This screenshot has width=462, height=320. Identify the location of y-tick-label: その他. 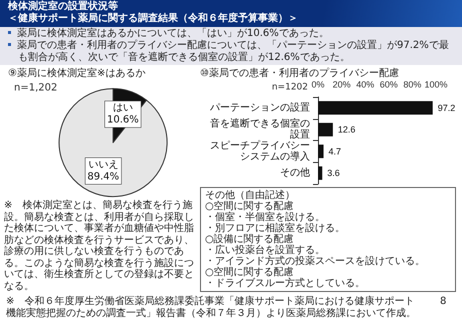
(295, 172).